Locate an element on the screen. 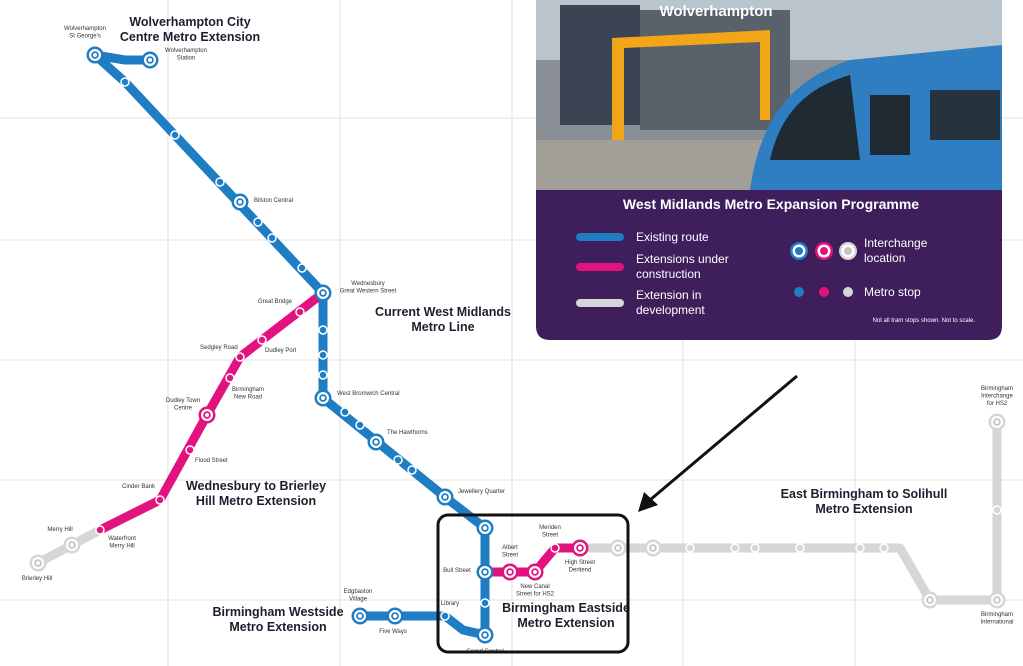 The width and height of the screenshot is (1023, 666). station-label-line: Centre is located at coordinates (183, 409).